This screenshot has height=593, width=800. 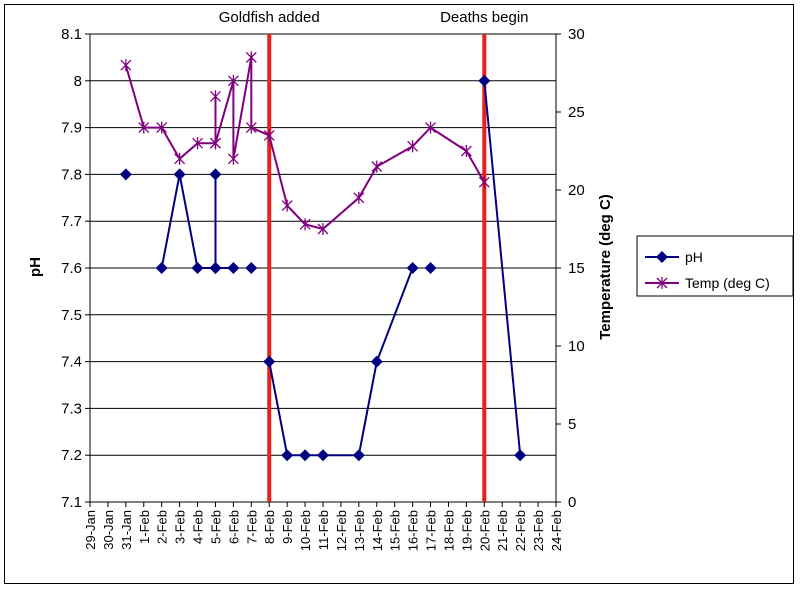 What do you see at coordinates (35, 267) in the screenshot?
I see `y-axis-label: pH` at bounding box center [35, 267].